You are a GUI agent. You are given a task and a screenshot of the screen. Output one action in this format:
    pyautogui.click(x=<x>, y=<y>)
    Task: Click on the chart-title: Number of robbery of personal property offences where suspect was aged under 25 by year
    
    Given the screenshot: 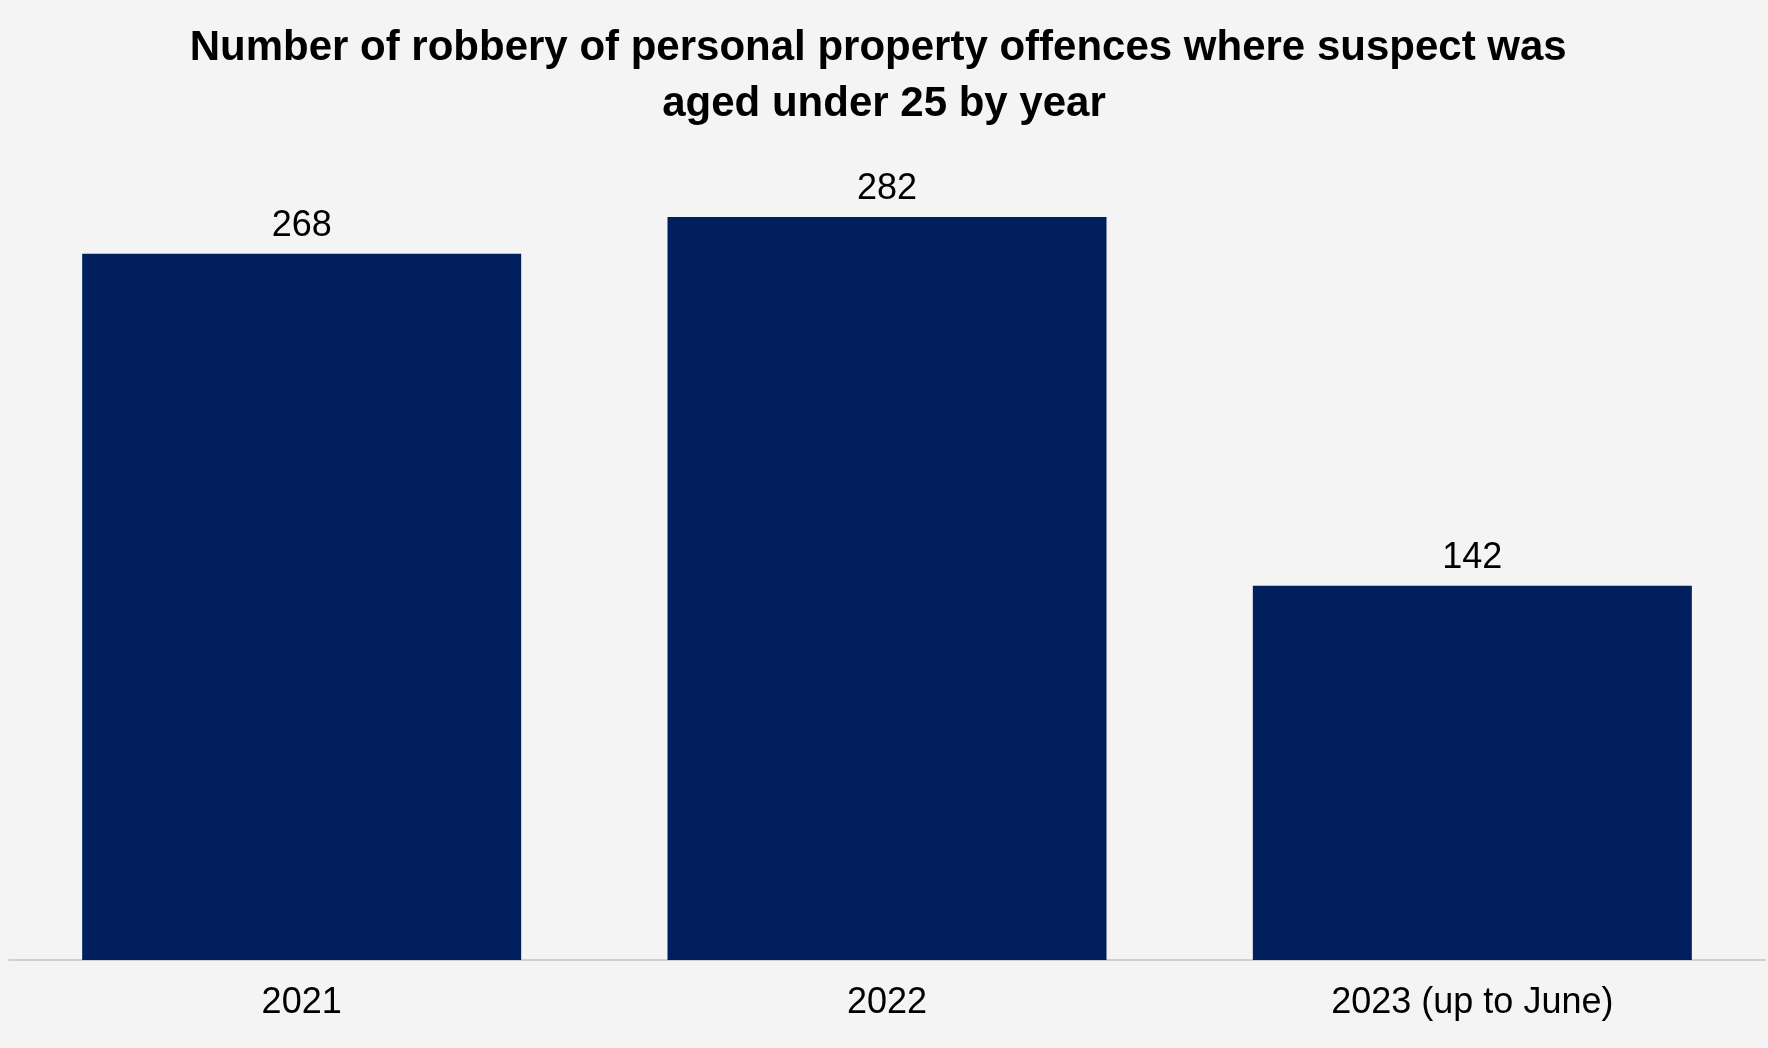 What is the action you would take?
    pyautogui.click(x=884, y=73)
    